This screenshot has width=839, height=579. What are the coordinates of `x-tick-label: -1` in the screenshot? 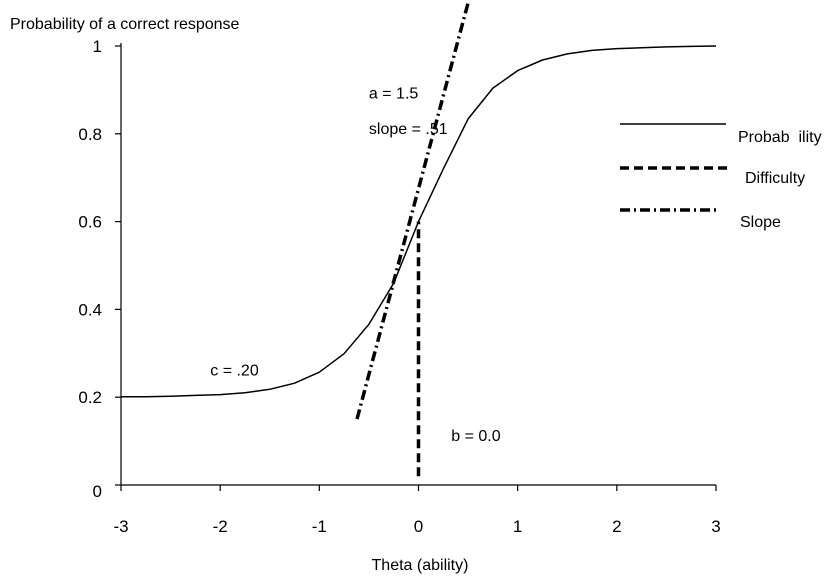 It's located at (319, 526).